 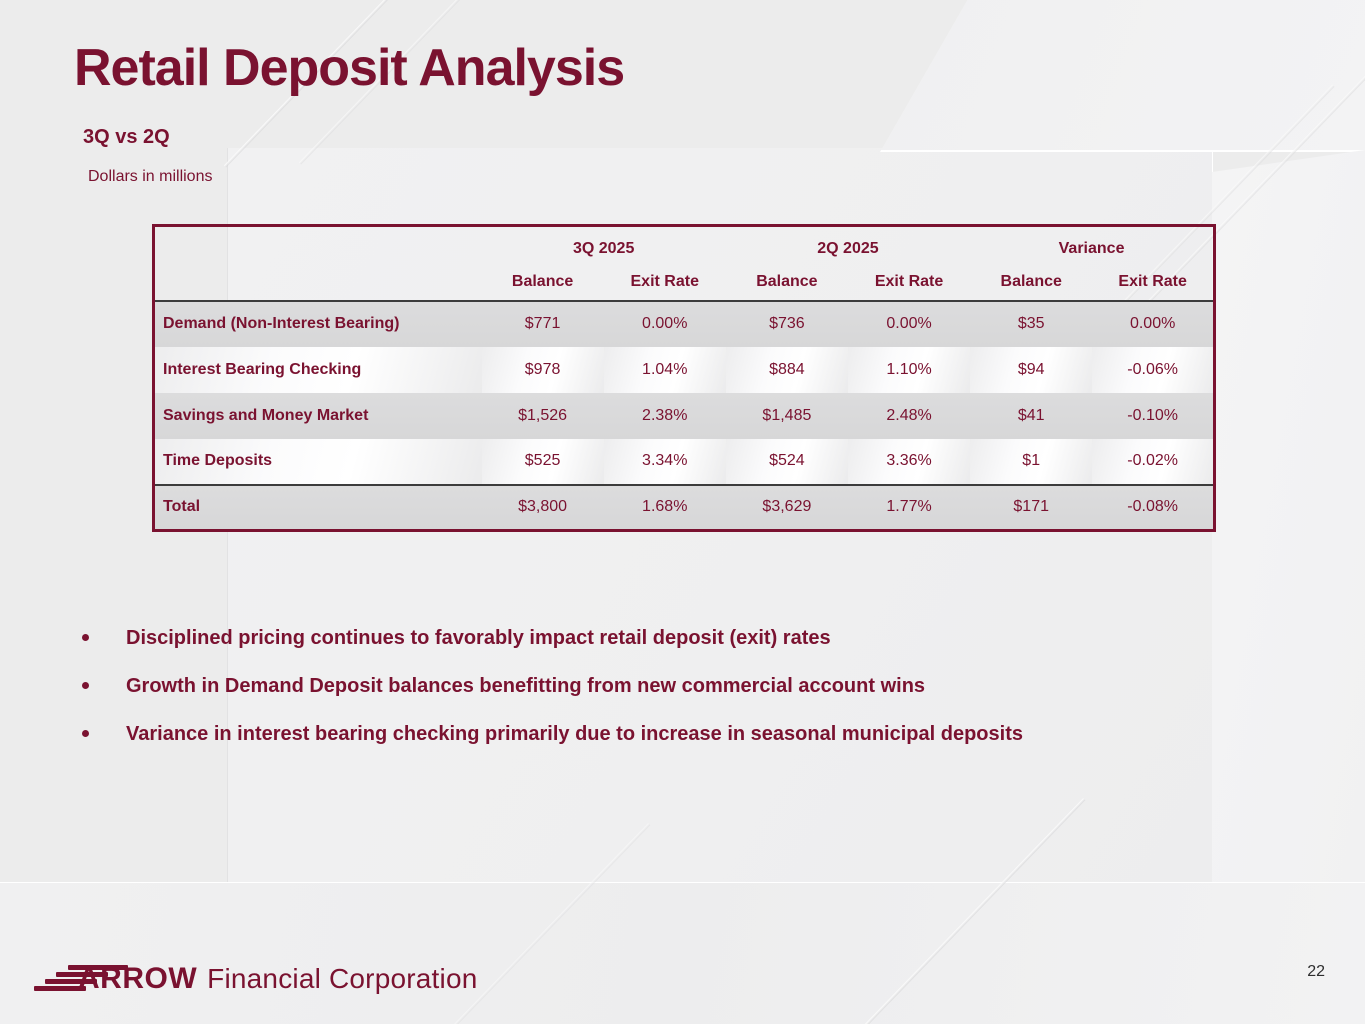 I want to click on arrow-lines-icon, so click(x=81, y=979).